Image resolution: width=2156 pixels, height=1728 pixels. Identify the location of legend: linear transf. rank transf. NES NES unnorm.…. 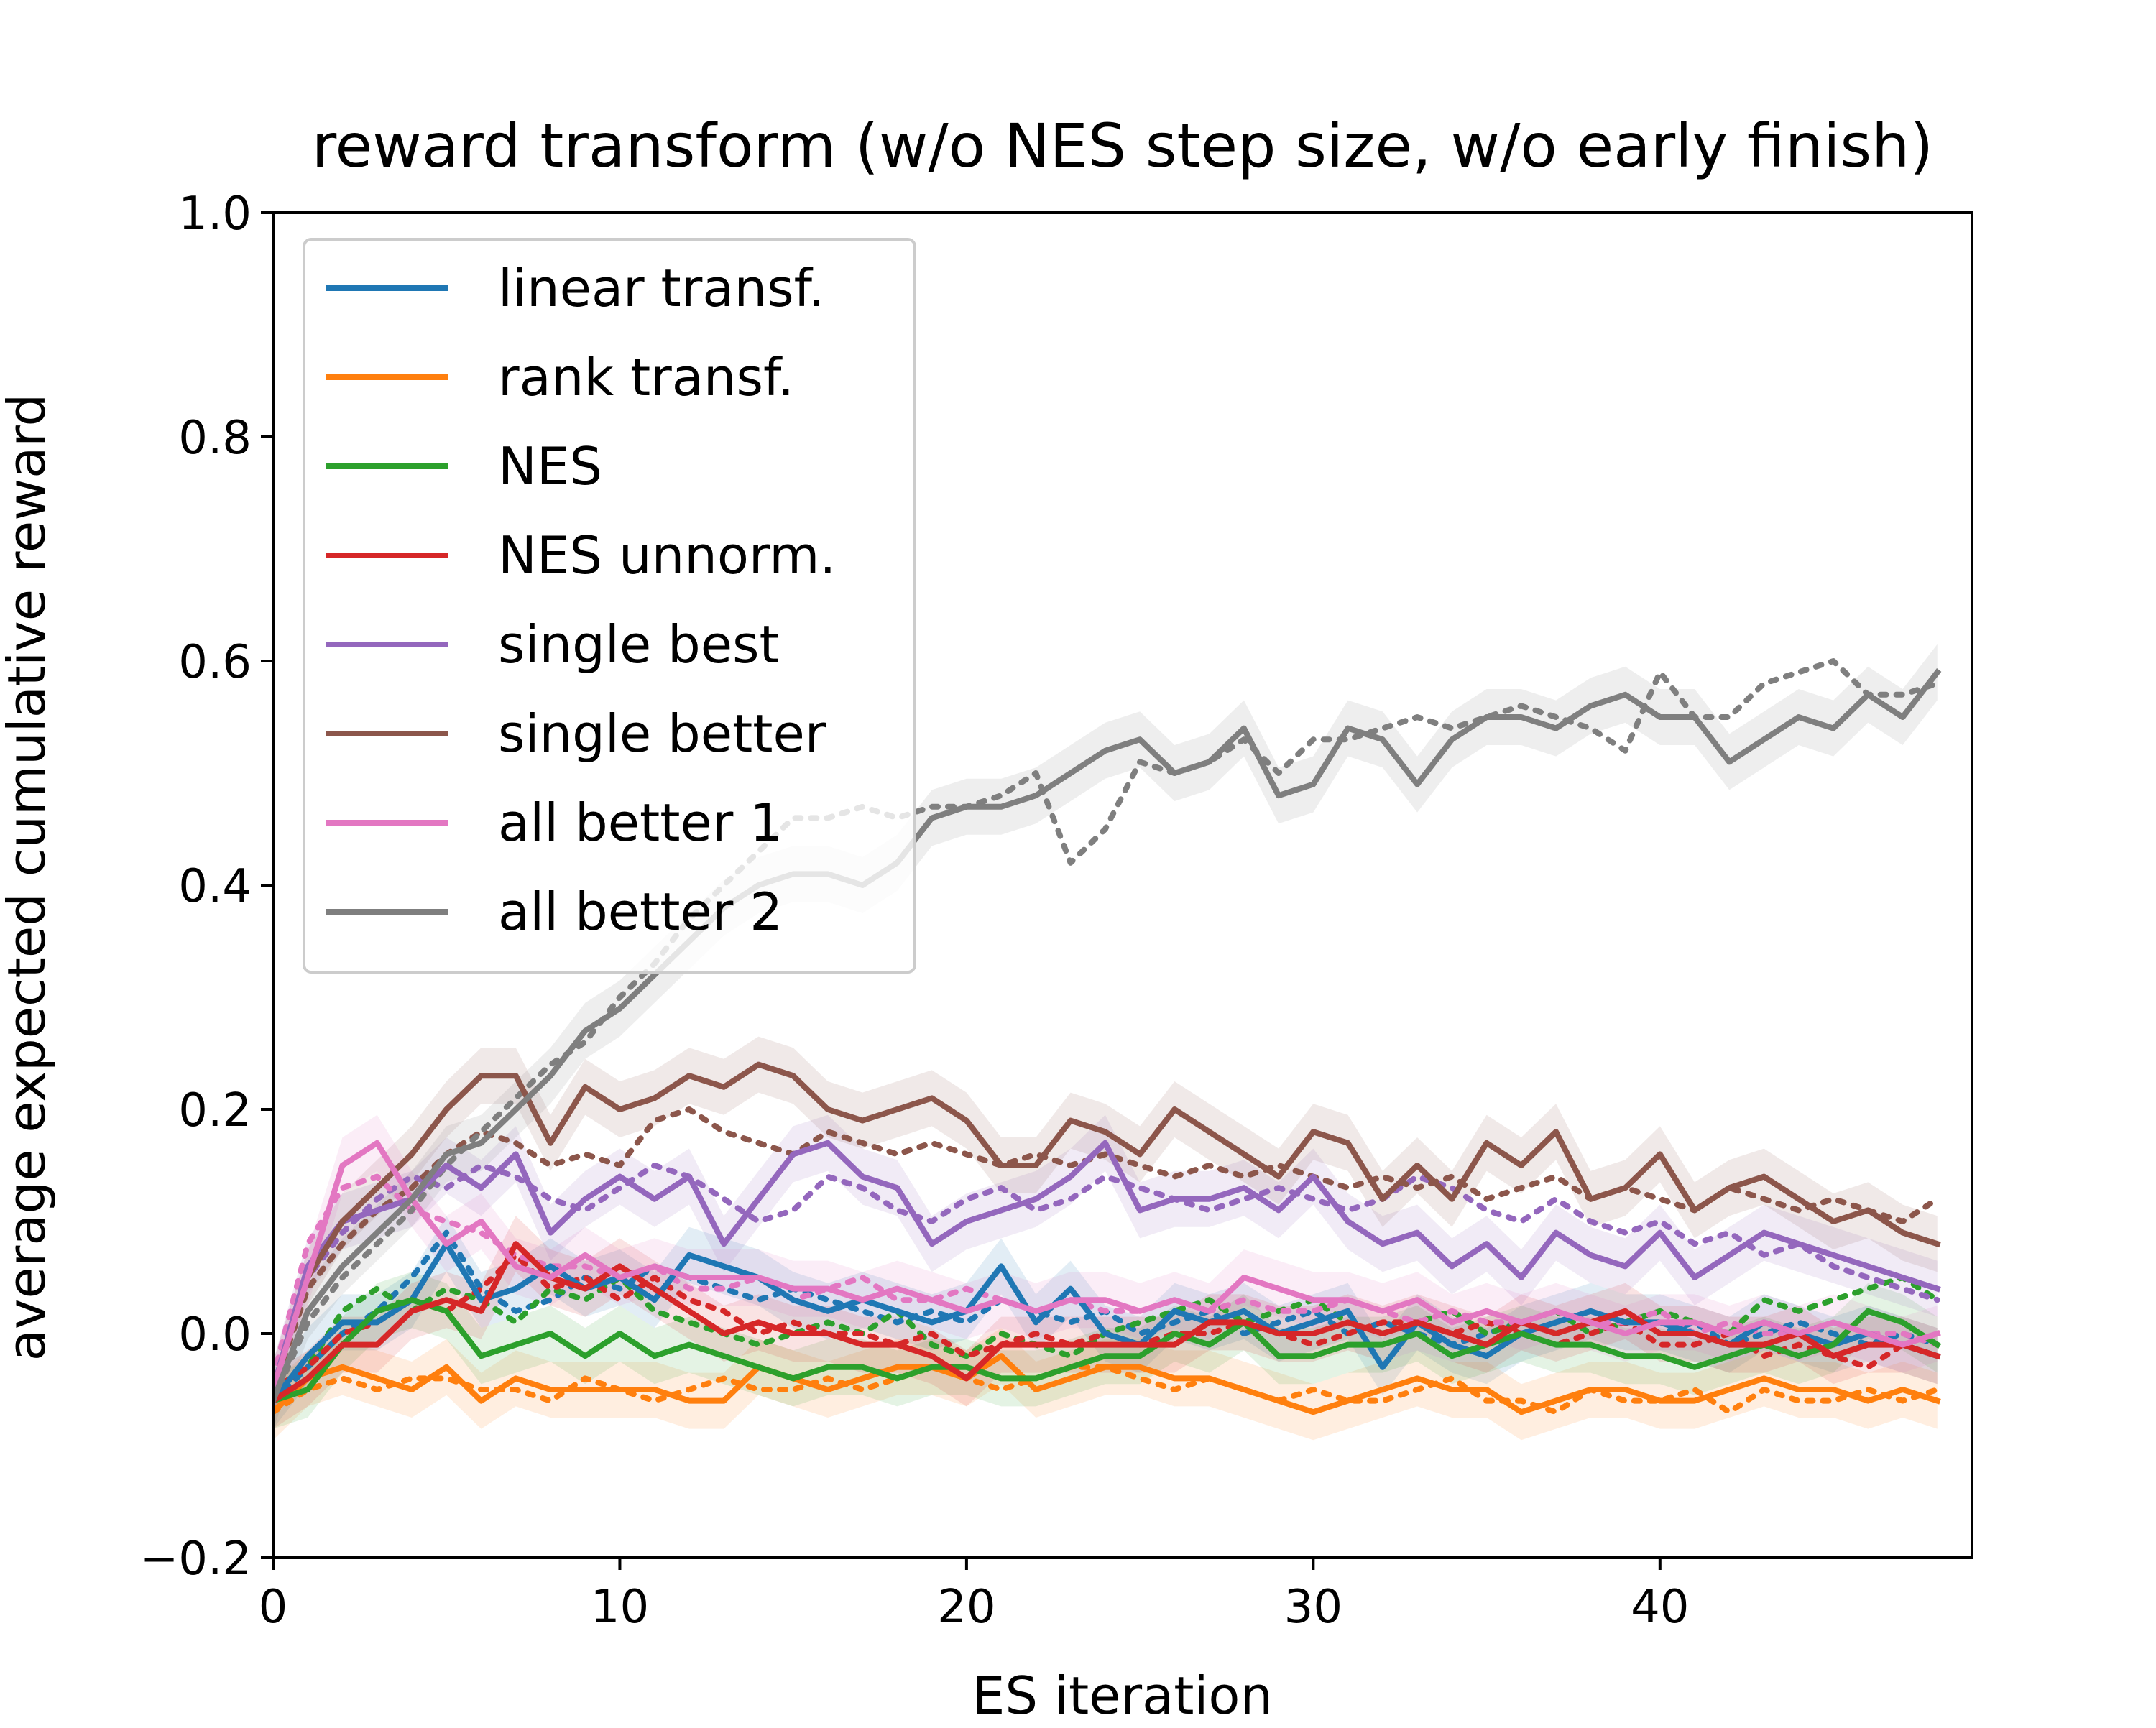
(610, 606).